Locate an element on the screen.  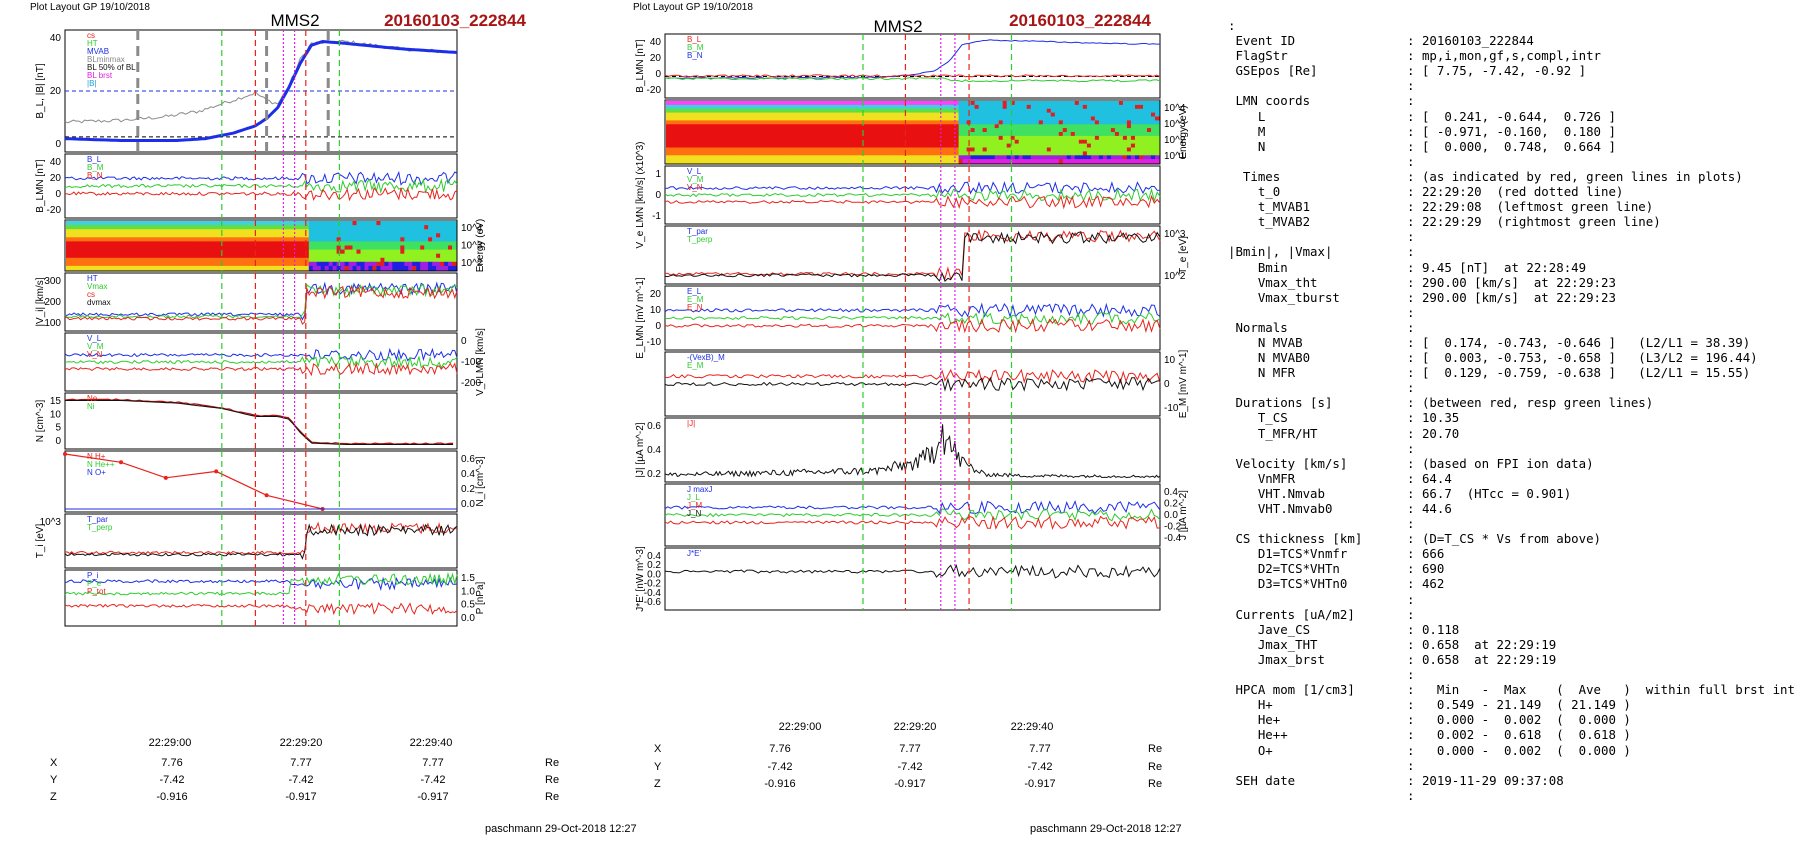
panel-plot-area is located at coordinates (261, 186).